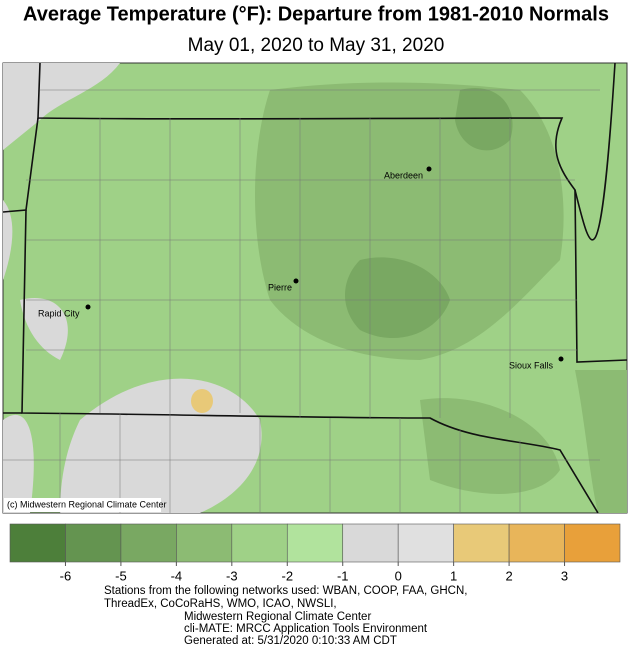  I want to click on credit: (c) Midwestern Regional Climate Center, so click(87, 504).